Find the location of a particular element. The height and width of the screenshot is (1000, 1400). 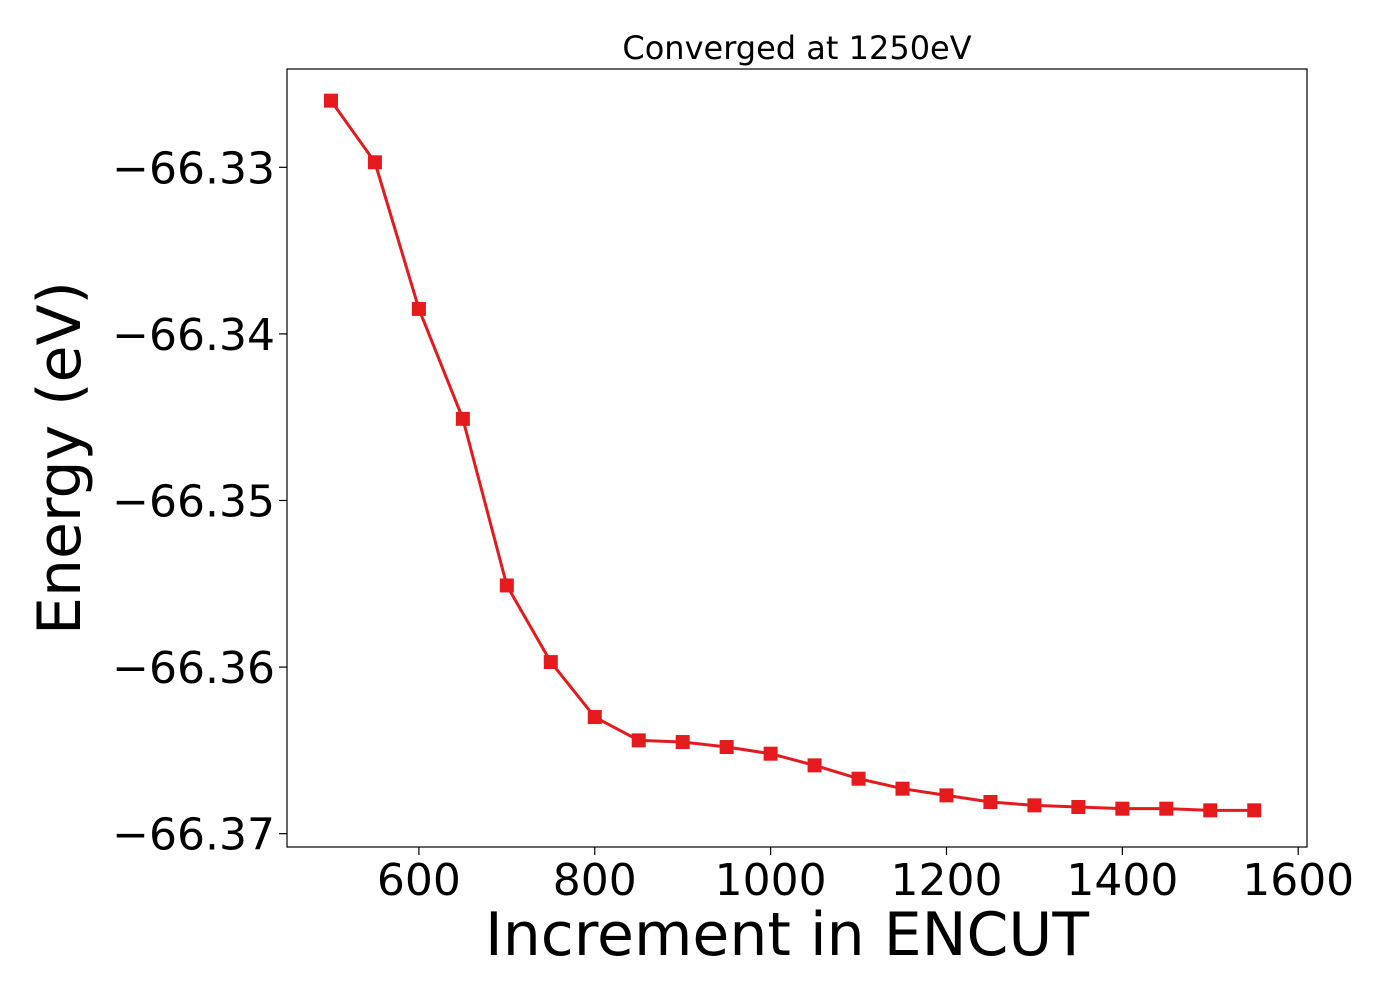

y-tick-label: −66.34 is located at coordinates (193, 335).